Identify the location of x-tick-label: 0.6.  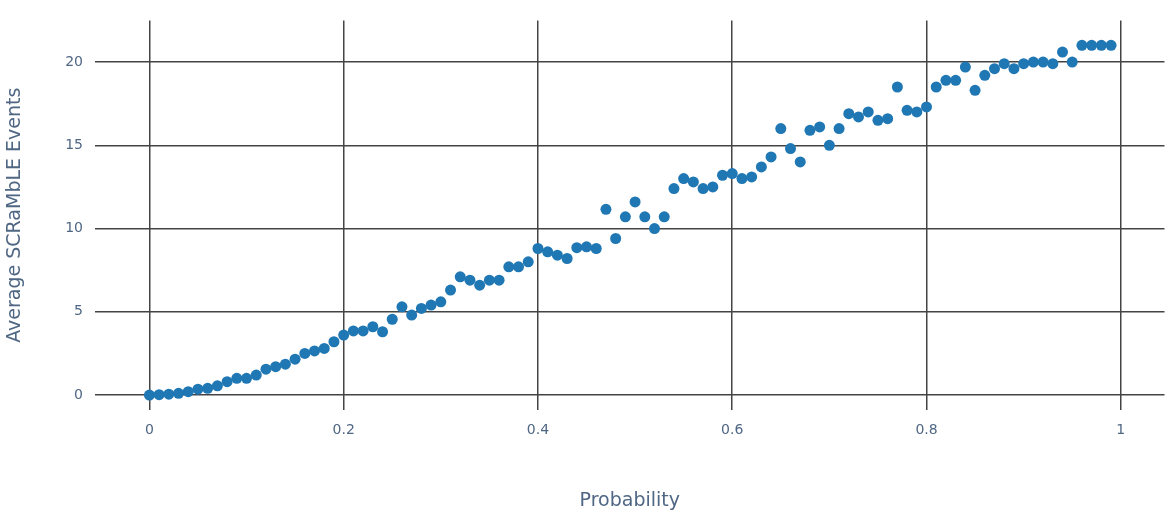
(732, 429).